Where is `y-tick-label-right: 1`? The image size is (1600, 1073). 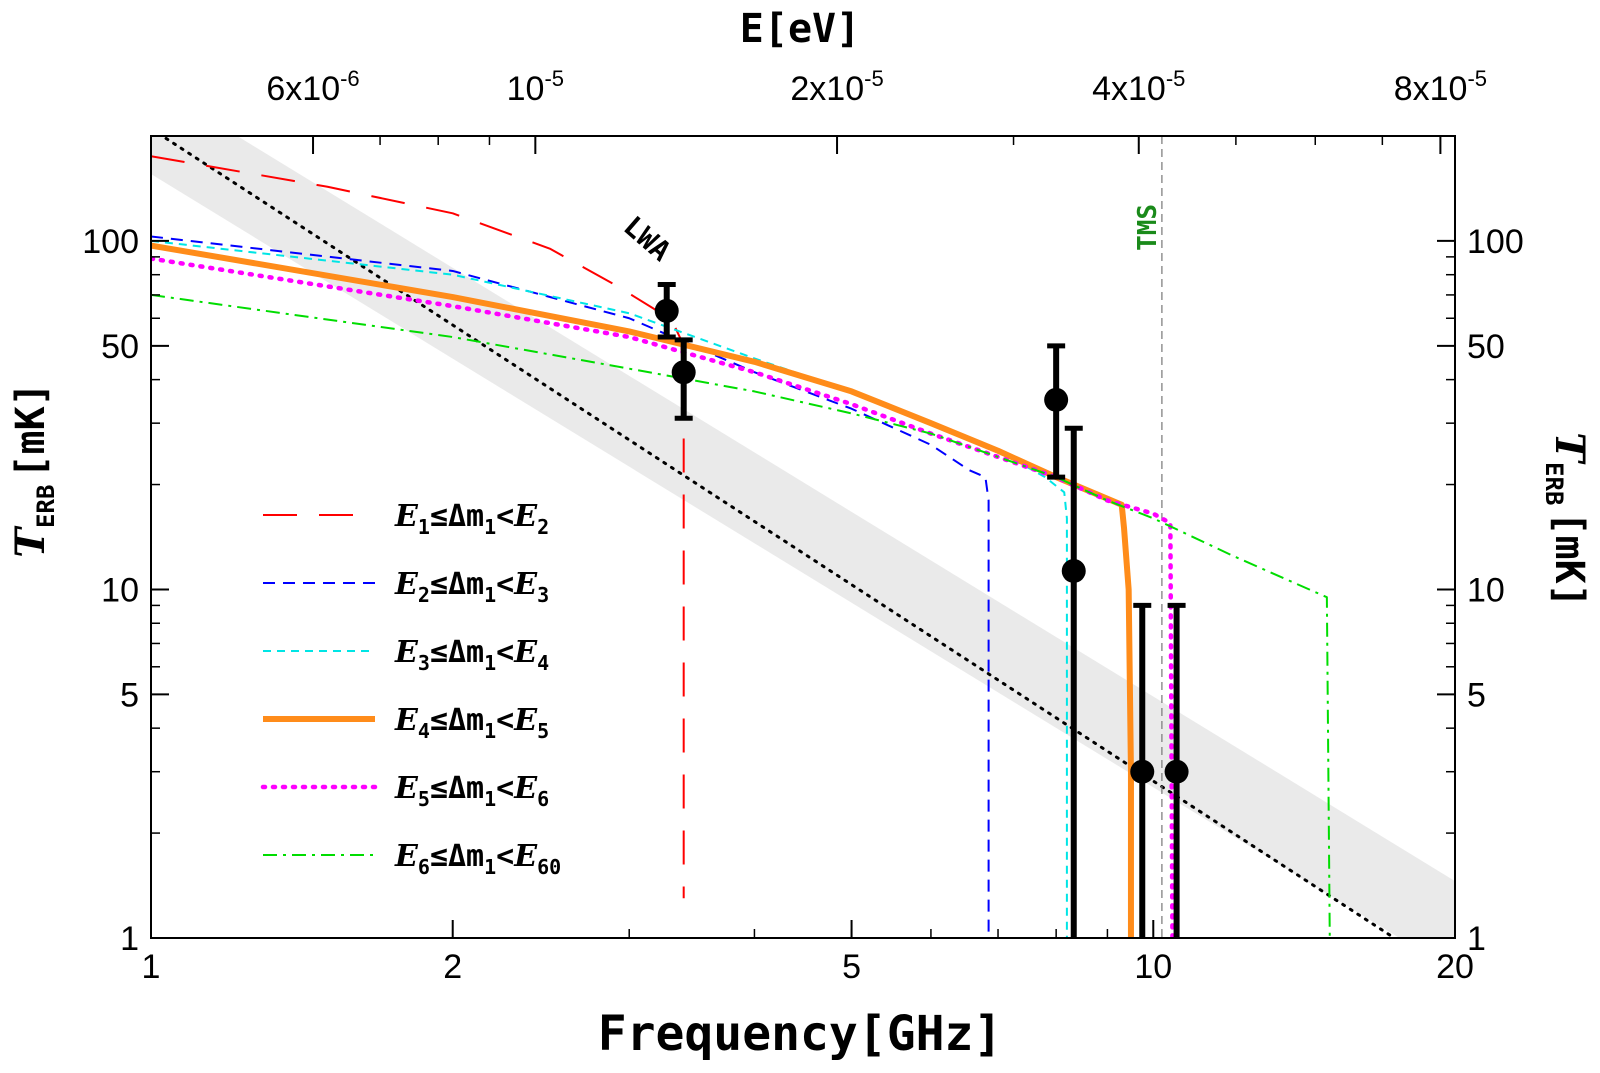
y-tick-label-right: 1 is located at coordinates (1476, 939).